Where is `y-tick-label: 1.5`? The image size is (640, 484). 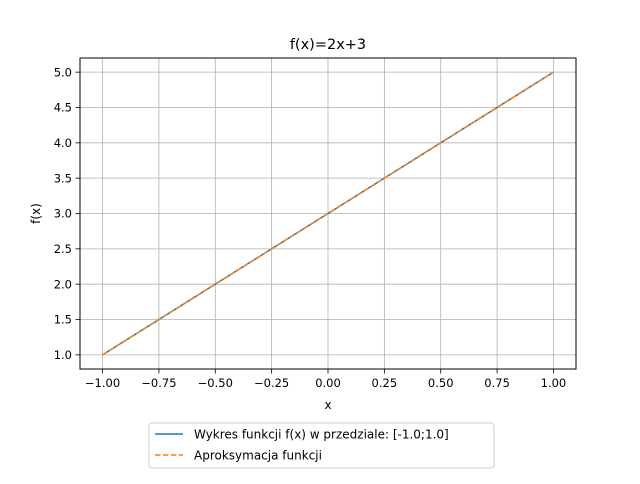
y-tick-label: 1.5 is located at coordinates (63, 320).